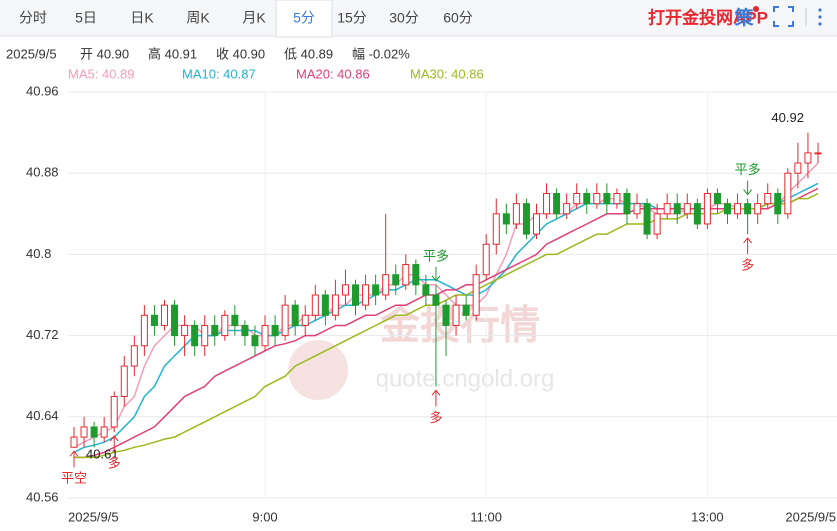  I want to click on app-link: 打开金投网APP, so click(708, 17).